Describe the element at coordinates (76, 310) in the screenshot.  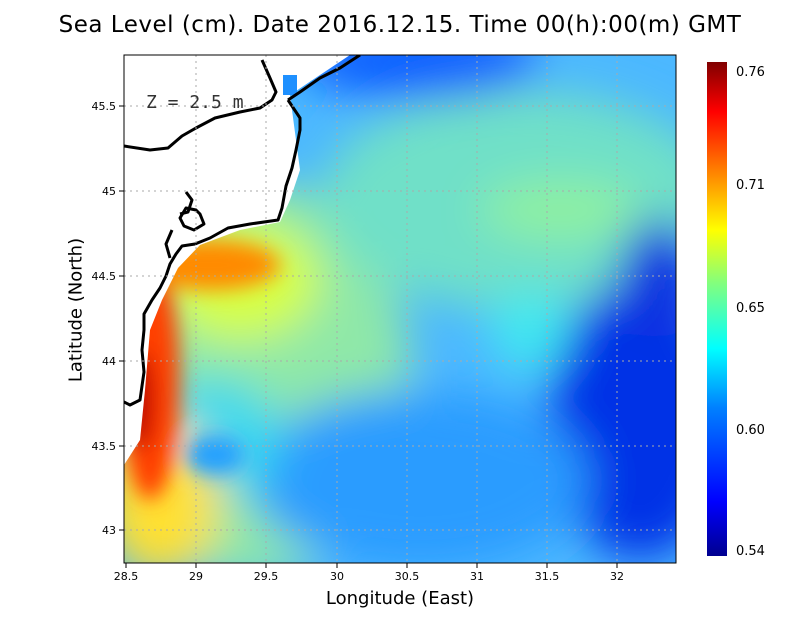
I see `y-axis-label: Latitude (North)` at that location.